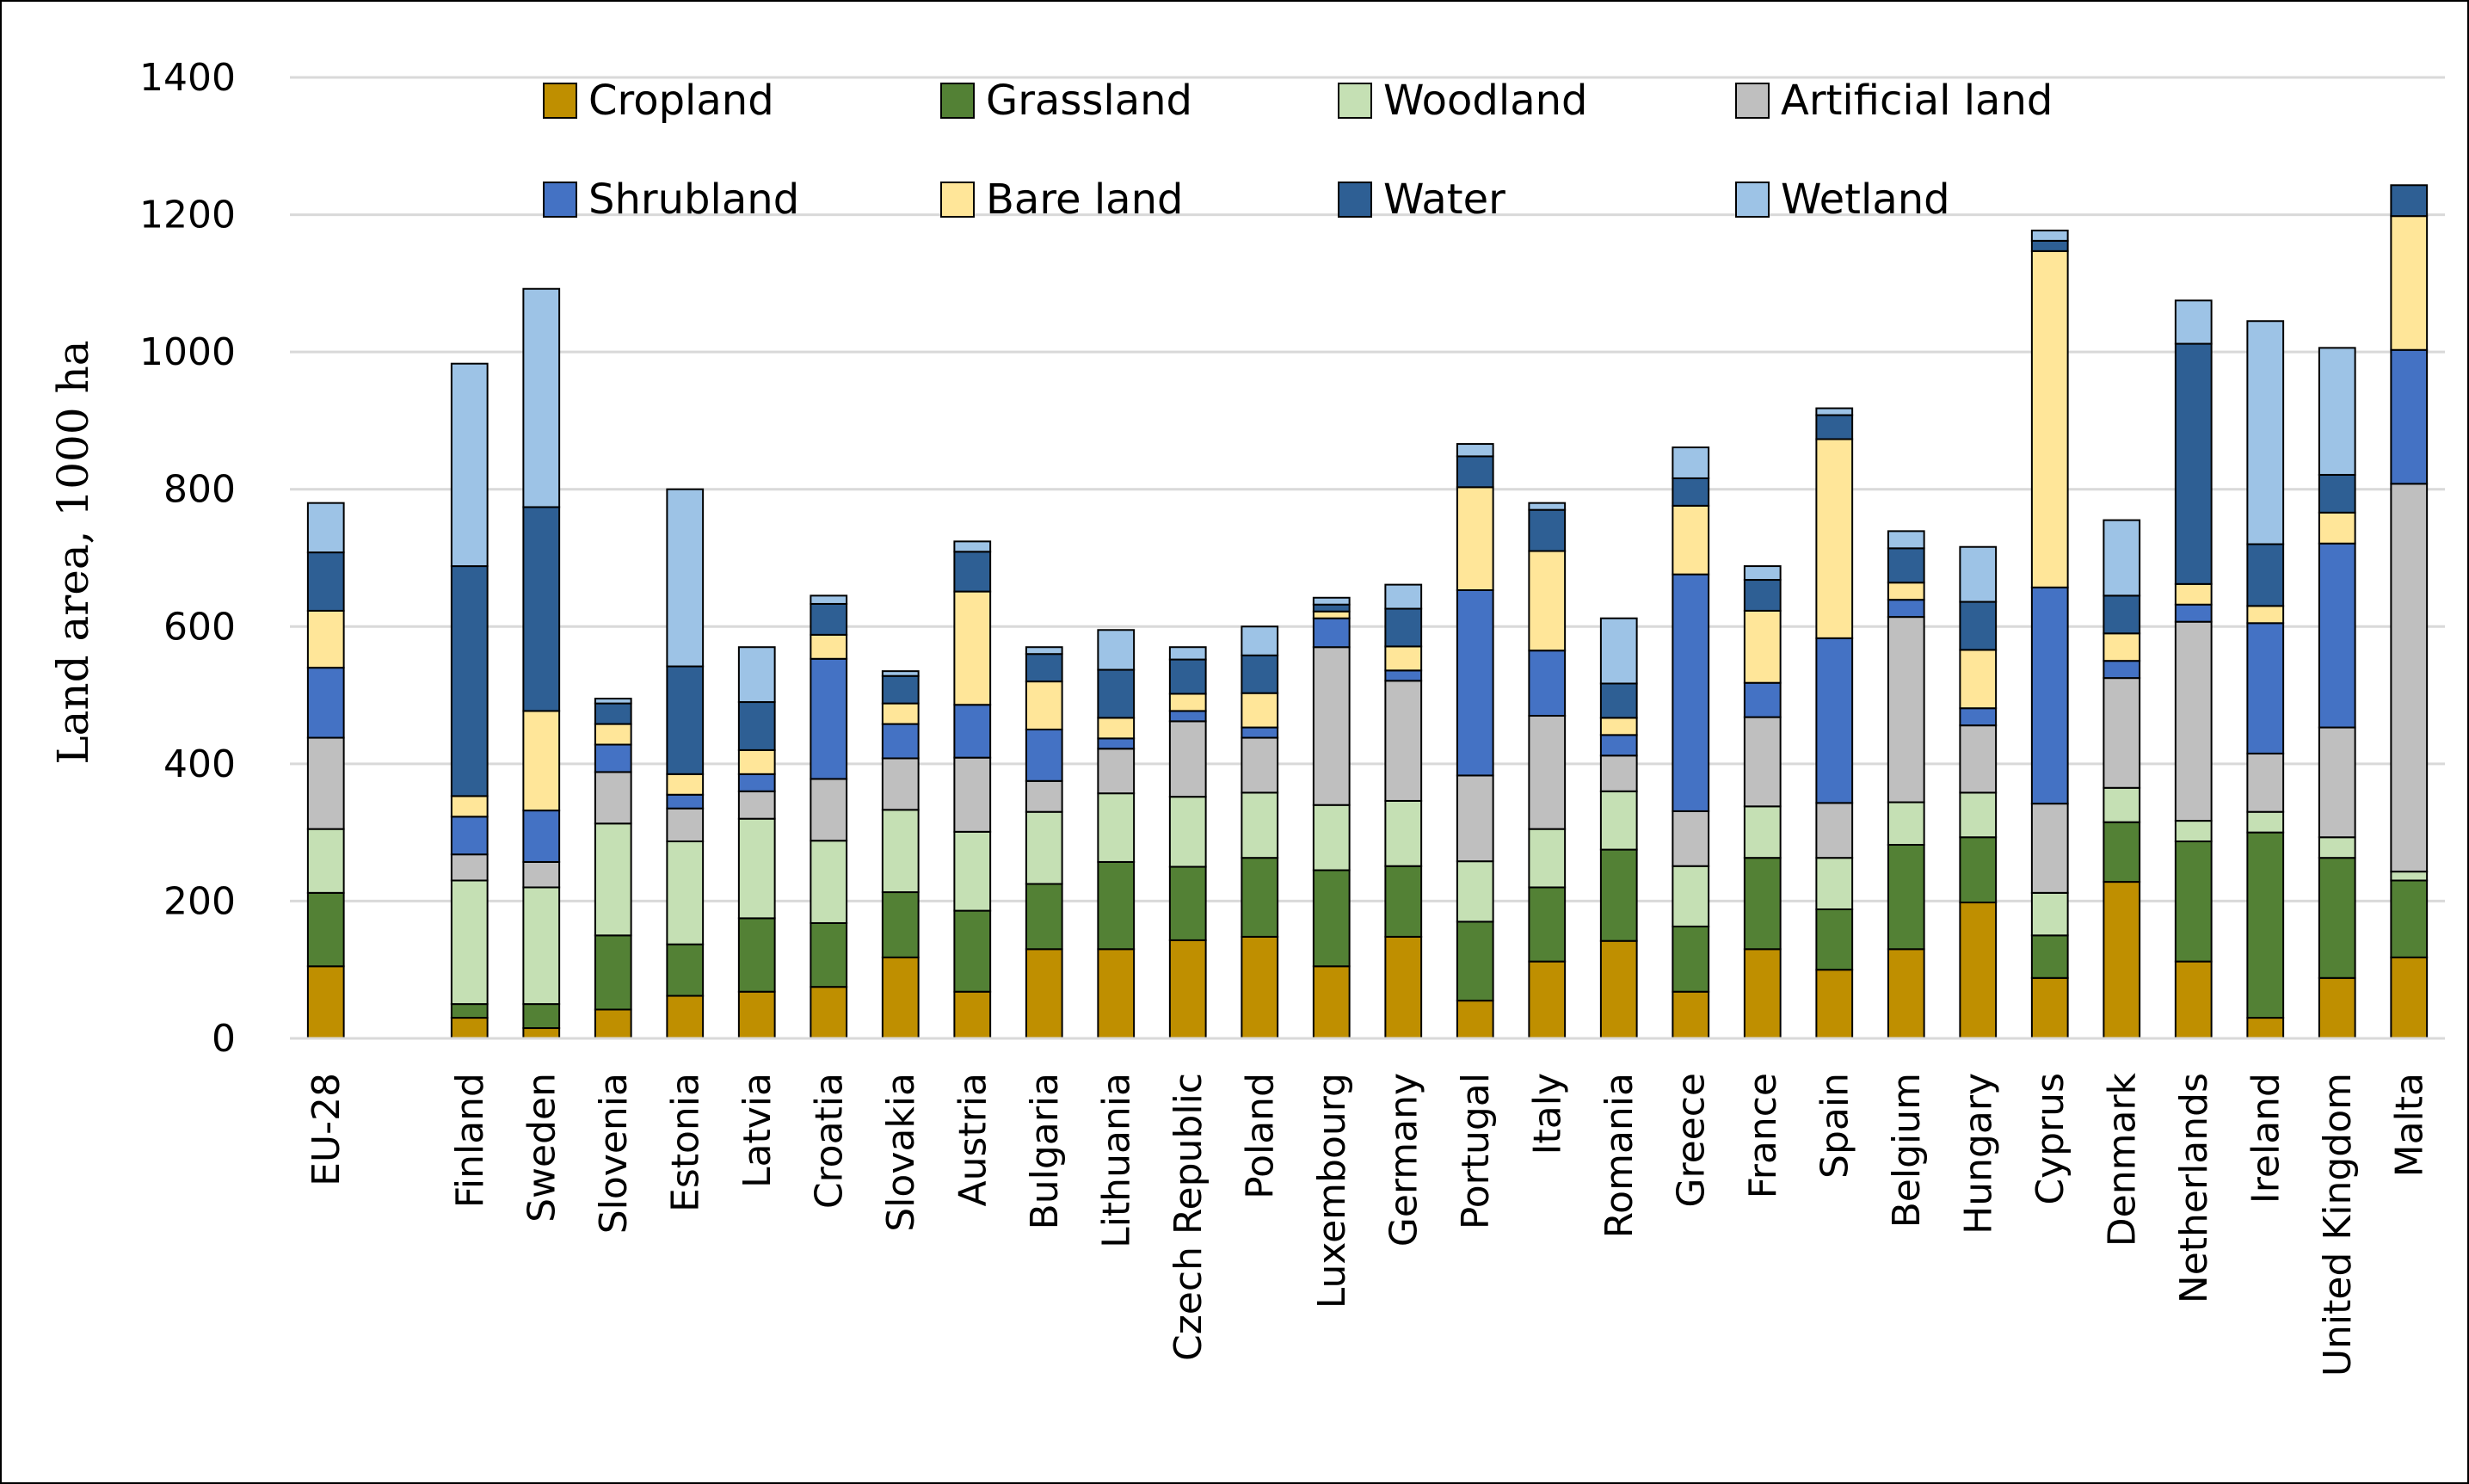  Describe the element at coordinates (901, 1152) in the screenshot. I see `x-tick-label: Slovakia` at that location.